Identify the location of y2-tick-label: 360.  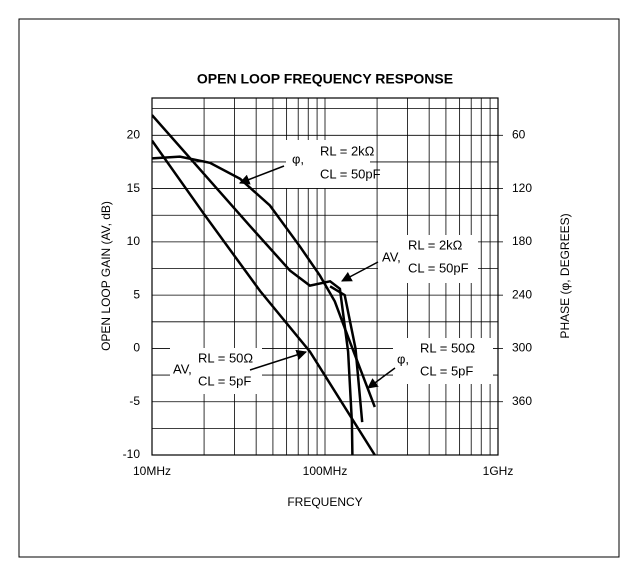
(522, 401).